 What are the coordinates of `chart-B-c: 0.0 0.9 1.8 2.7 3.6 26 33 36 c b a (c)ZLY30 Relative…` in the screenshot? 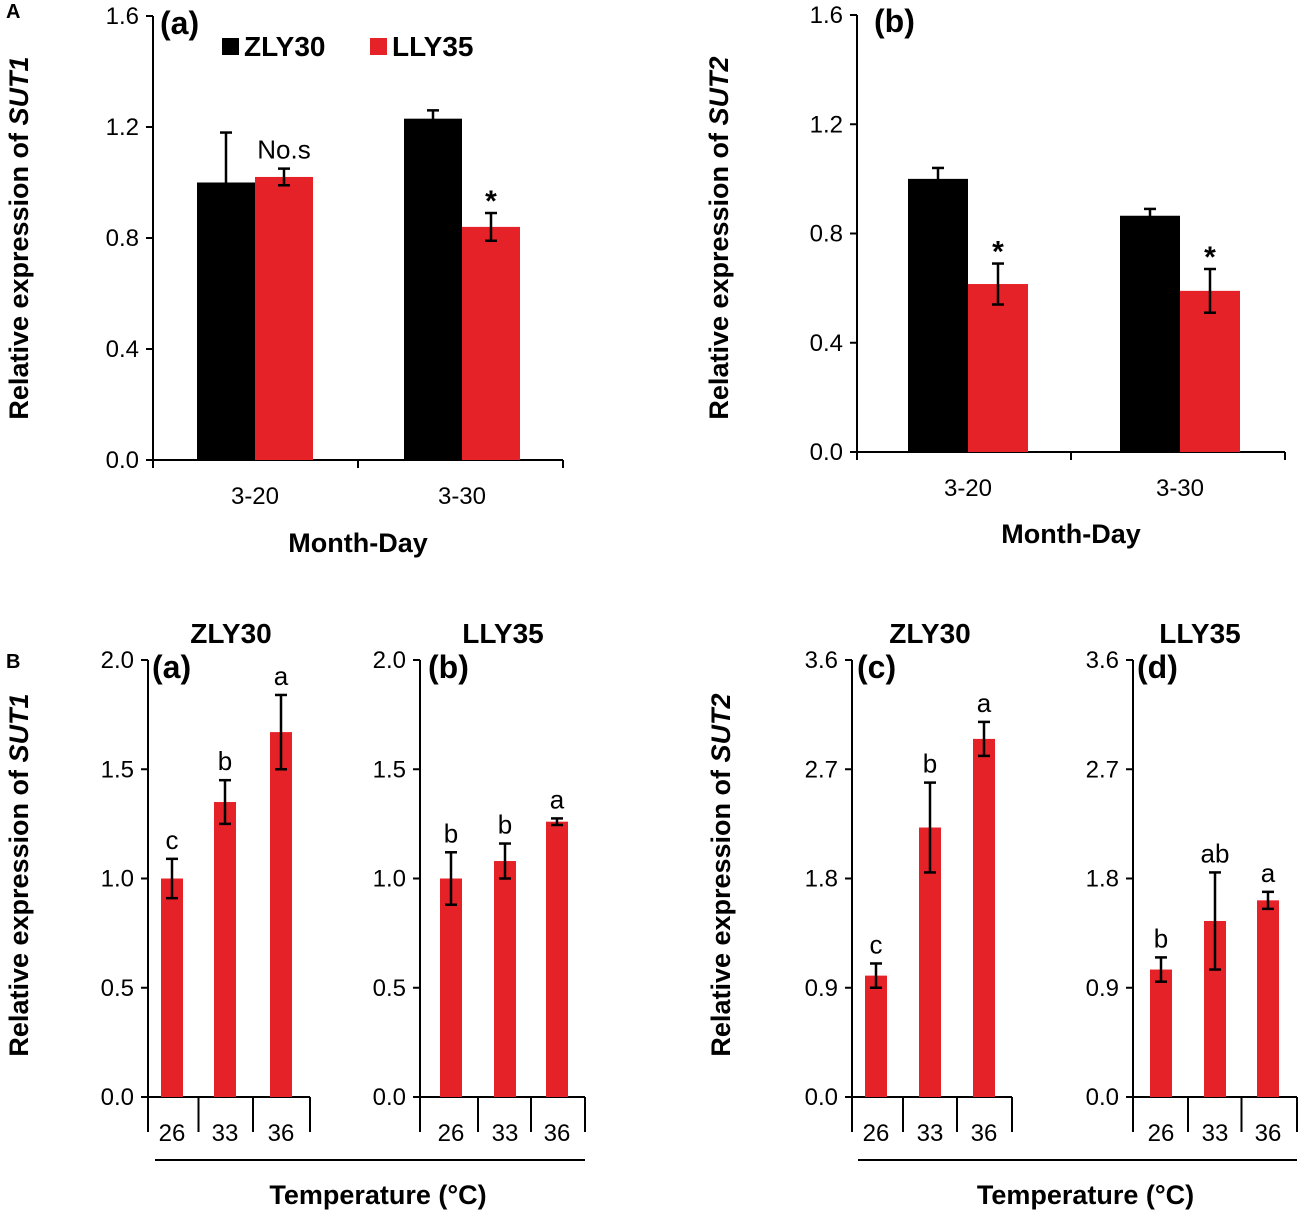 It's located at (859, 882).